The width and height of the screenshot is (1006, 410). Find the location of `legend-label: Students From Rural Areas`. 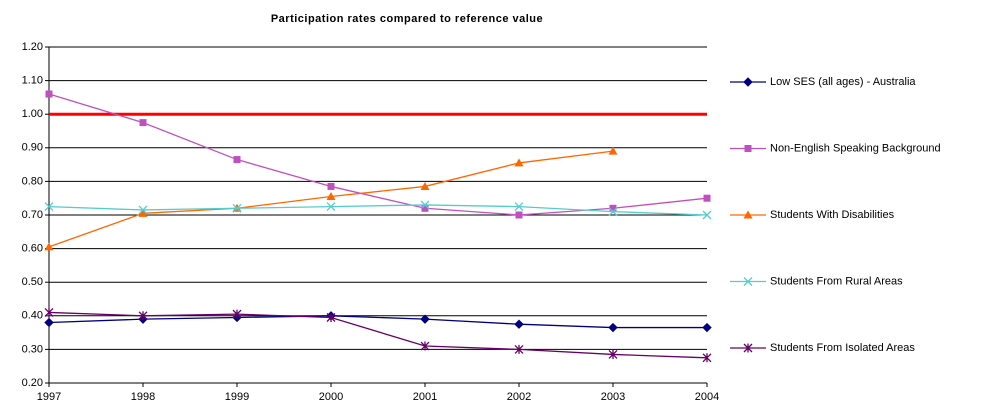

legend-label: Students From Rural Areas is located at coordinates (836, 281).